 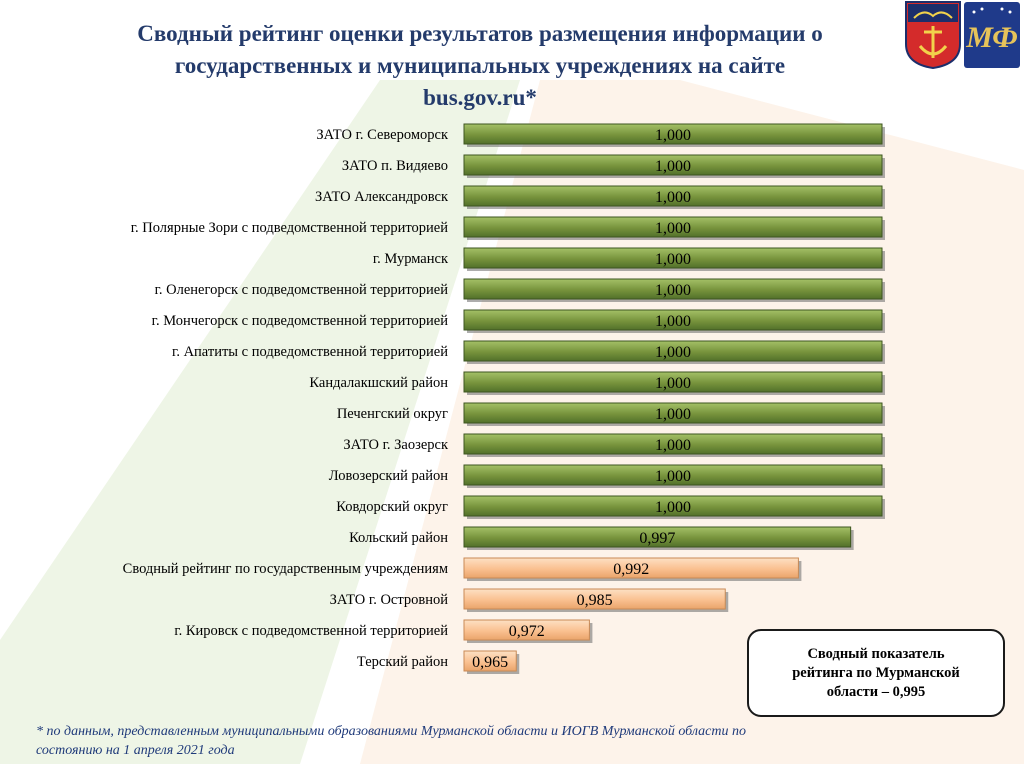 What do you see at coordinates (402, 662) in the screenshot?
I see `category-label: Терский район` at bounding box center [402, 662].